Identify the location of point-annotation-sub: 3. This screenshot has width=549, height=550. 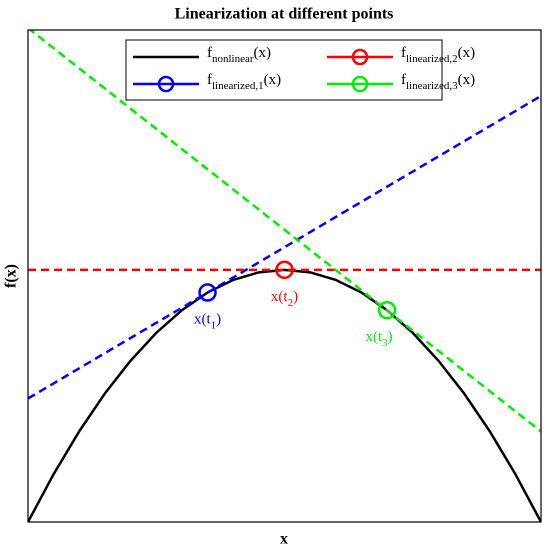
(385, 343).